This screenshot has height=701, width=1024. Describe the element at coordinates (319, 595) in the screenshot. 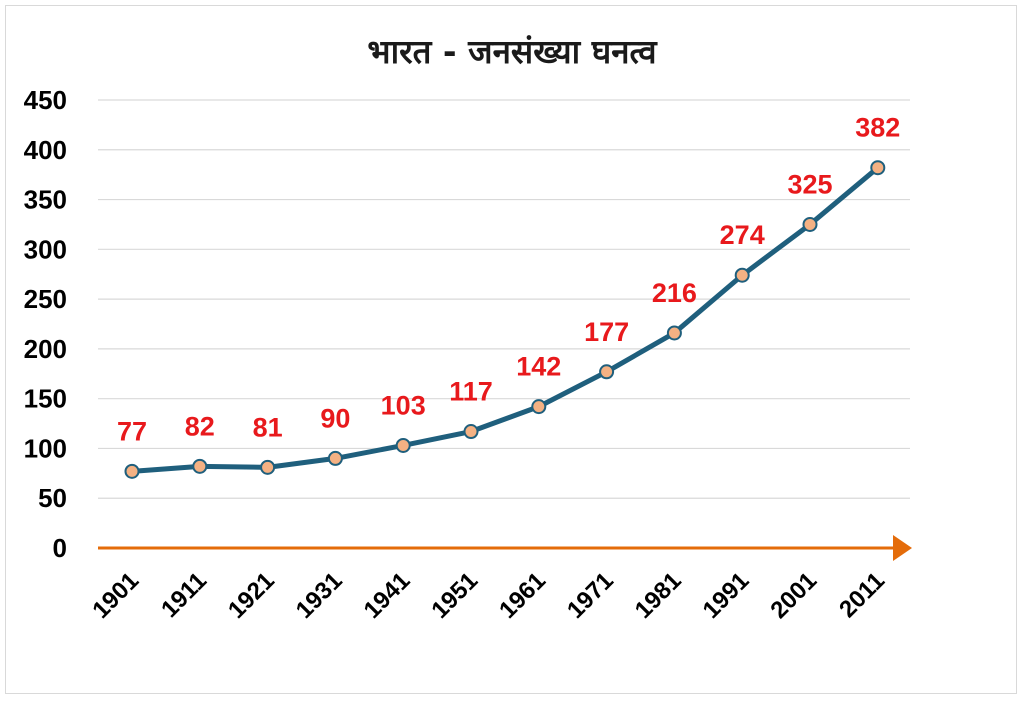

I see `x-tick-label: 1931` at that location.